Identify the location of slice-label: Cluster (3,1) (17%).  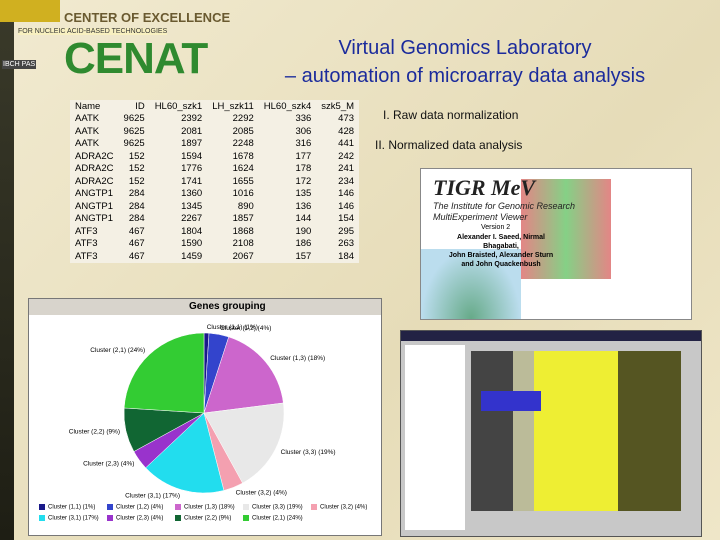
(152, 495).